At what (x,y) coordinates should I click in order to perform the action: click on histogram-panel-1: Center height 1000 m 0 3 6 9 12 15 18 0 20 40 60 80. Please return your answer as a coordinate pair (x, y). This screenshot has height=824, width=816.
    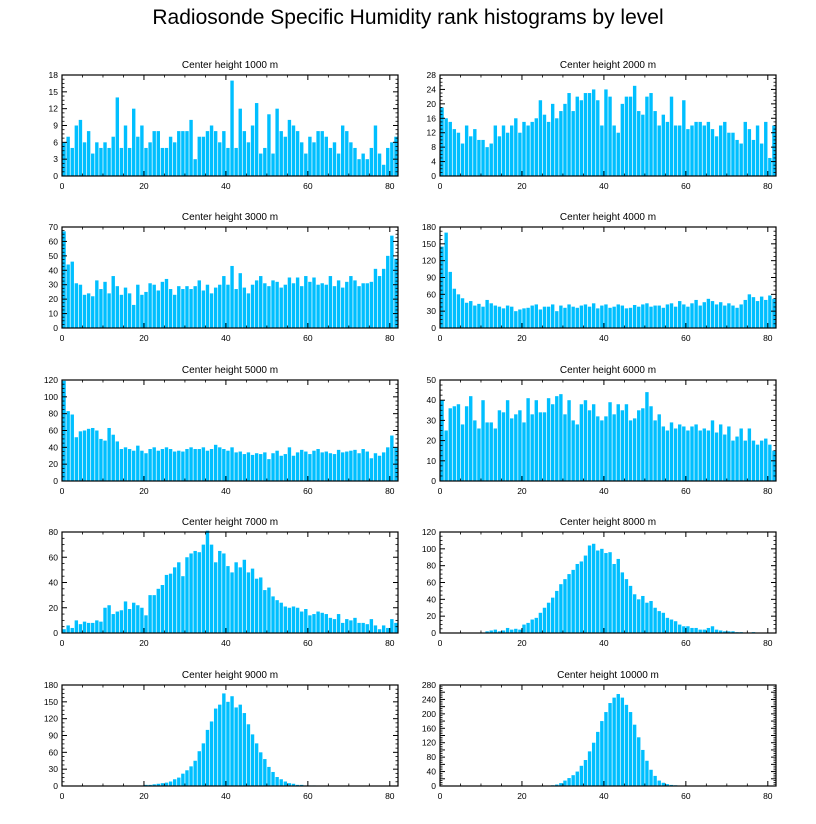
    Looking at the image, I should click on (224, 125).